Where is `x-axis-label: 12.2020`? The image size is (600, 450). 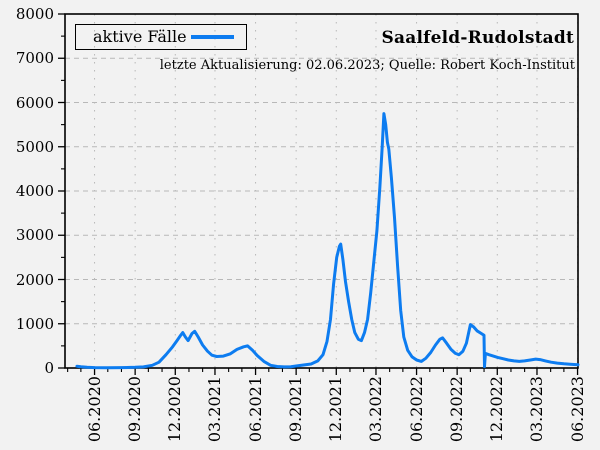 x-axis-label: 12.2020 is located at coordinates (175, 409).